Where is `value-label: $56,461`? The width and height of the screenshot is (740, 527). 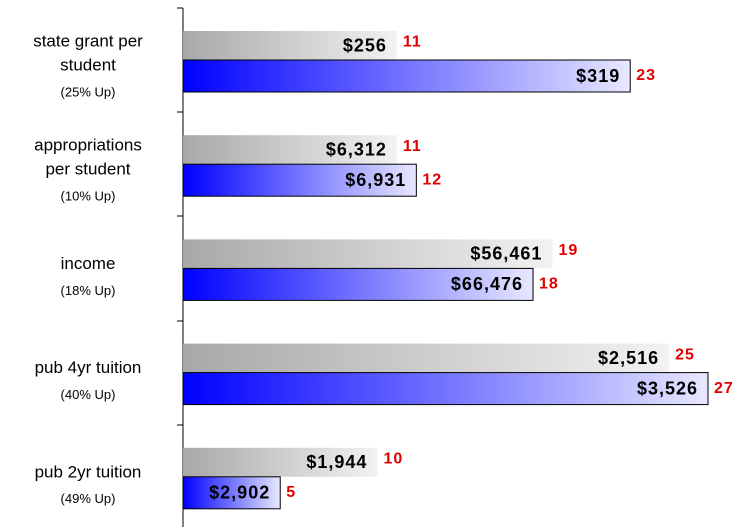 value-label: $56,461 is located at coordinates (506, 254).